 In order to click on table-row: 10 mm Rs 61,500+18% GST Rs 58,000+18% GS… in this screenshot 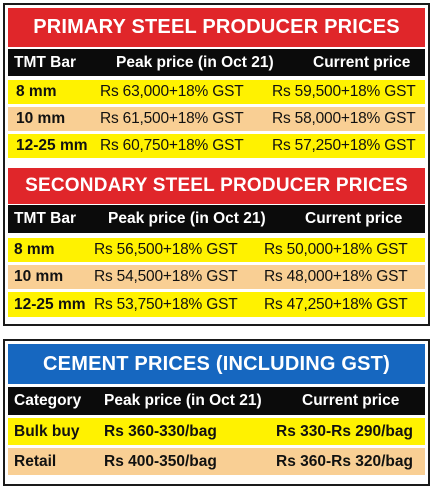, I will do `click(216, 119)`.